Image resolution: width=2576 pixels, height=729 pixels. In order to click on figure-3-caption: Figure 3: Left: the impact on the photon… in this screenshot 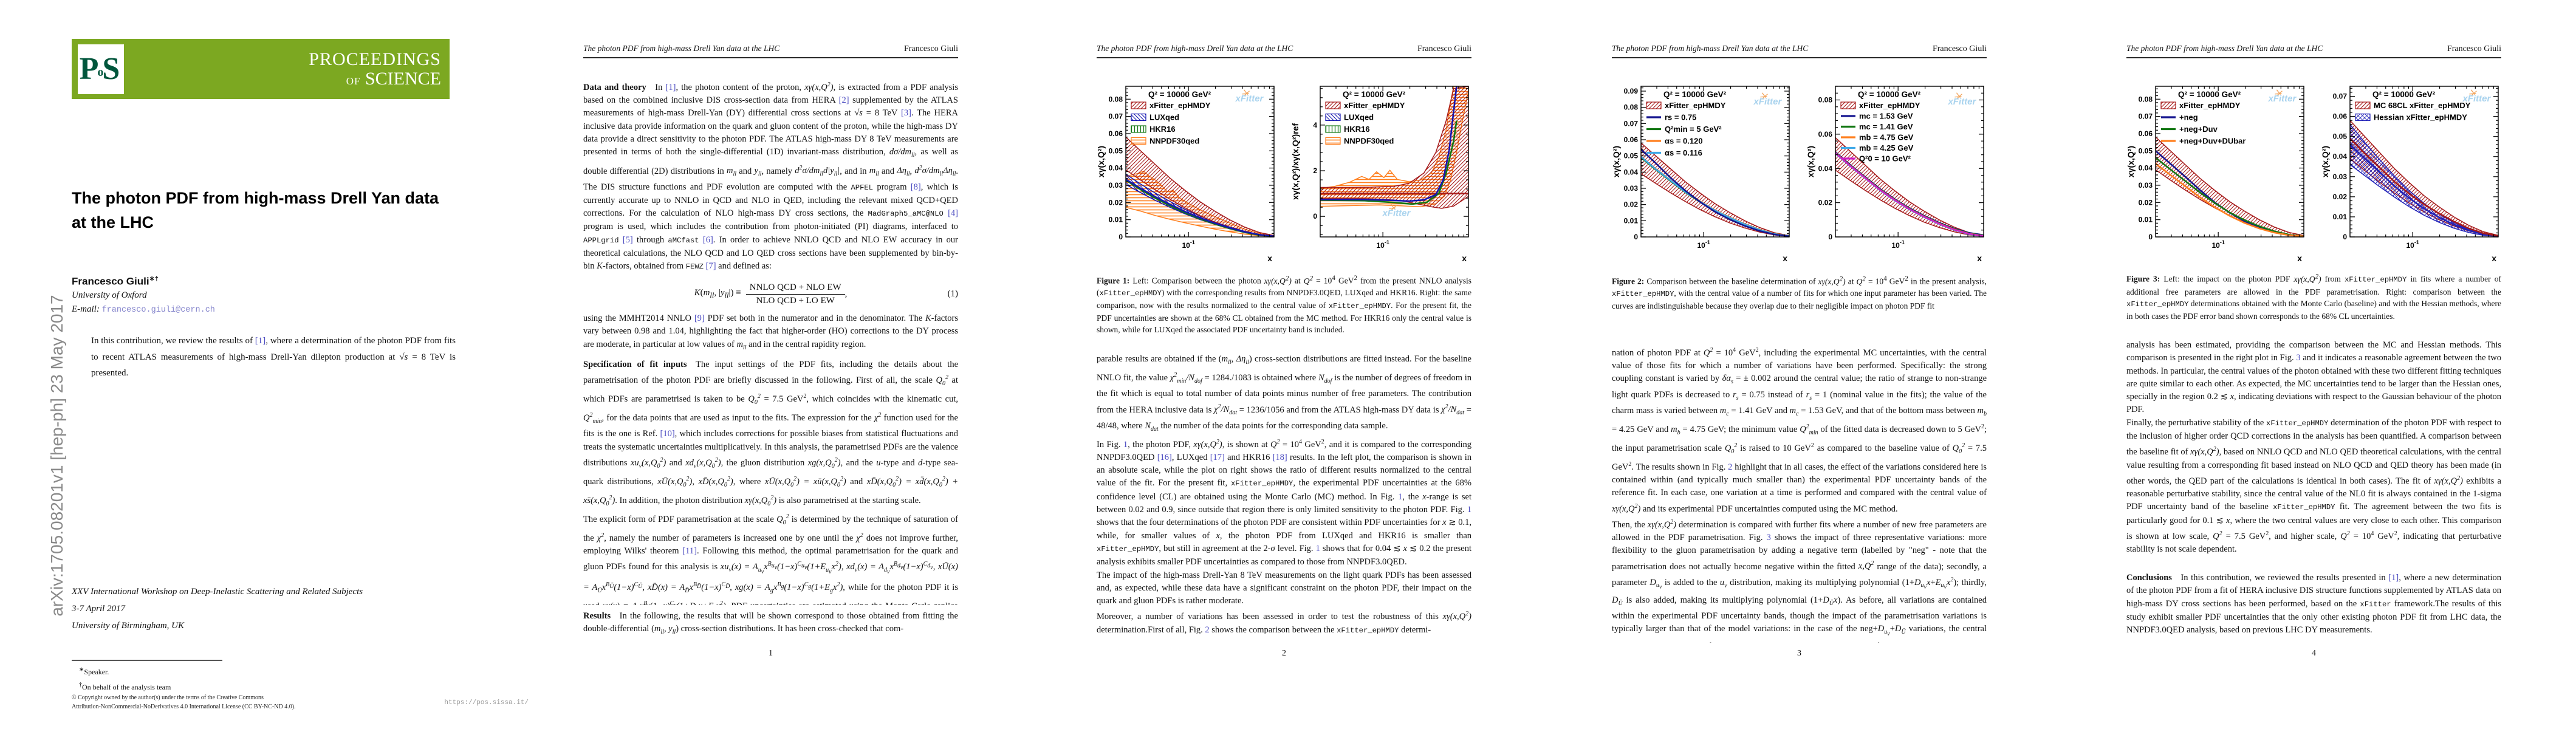, I will do `click(2313, 297)`.